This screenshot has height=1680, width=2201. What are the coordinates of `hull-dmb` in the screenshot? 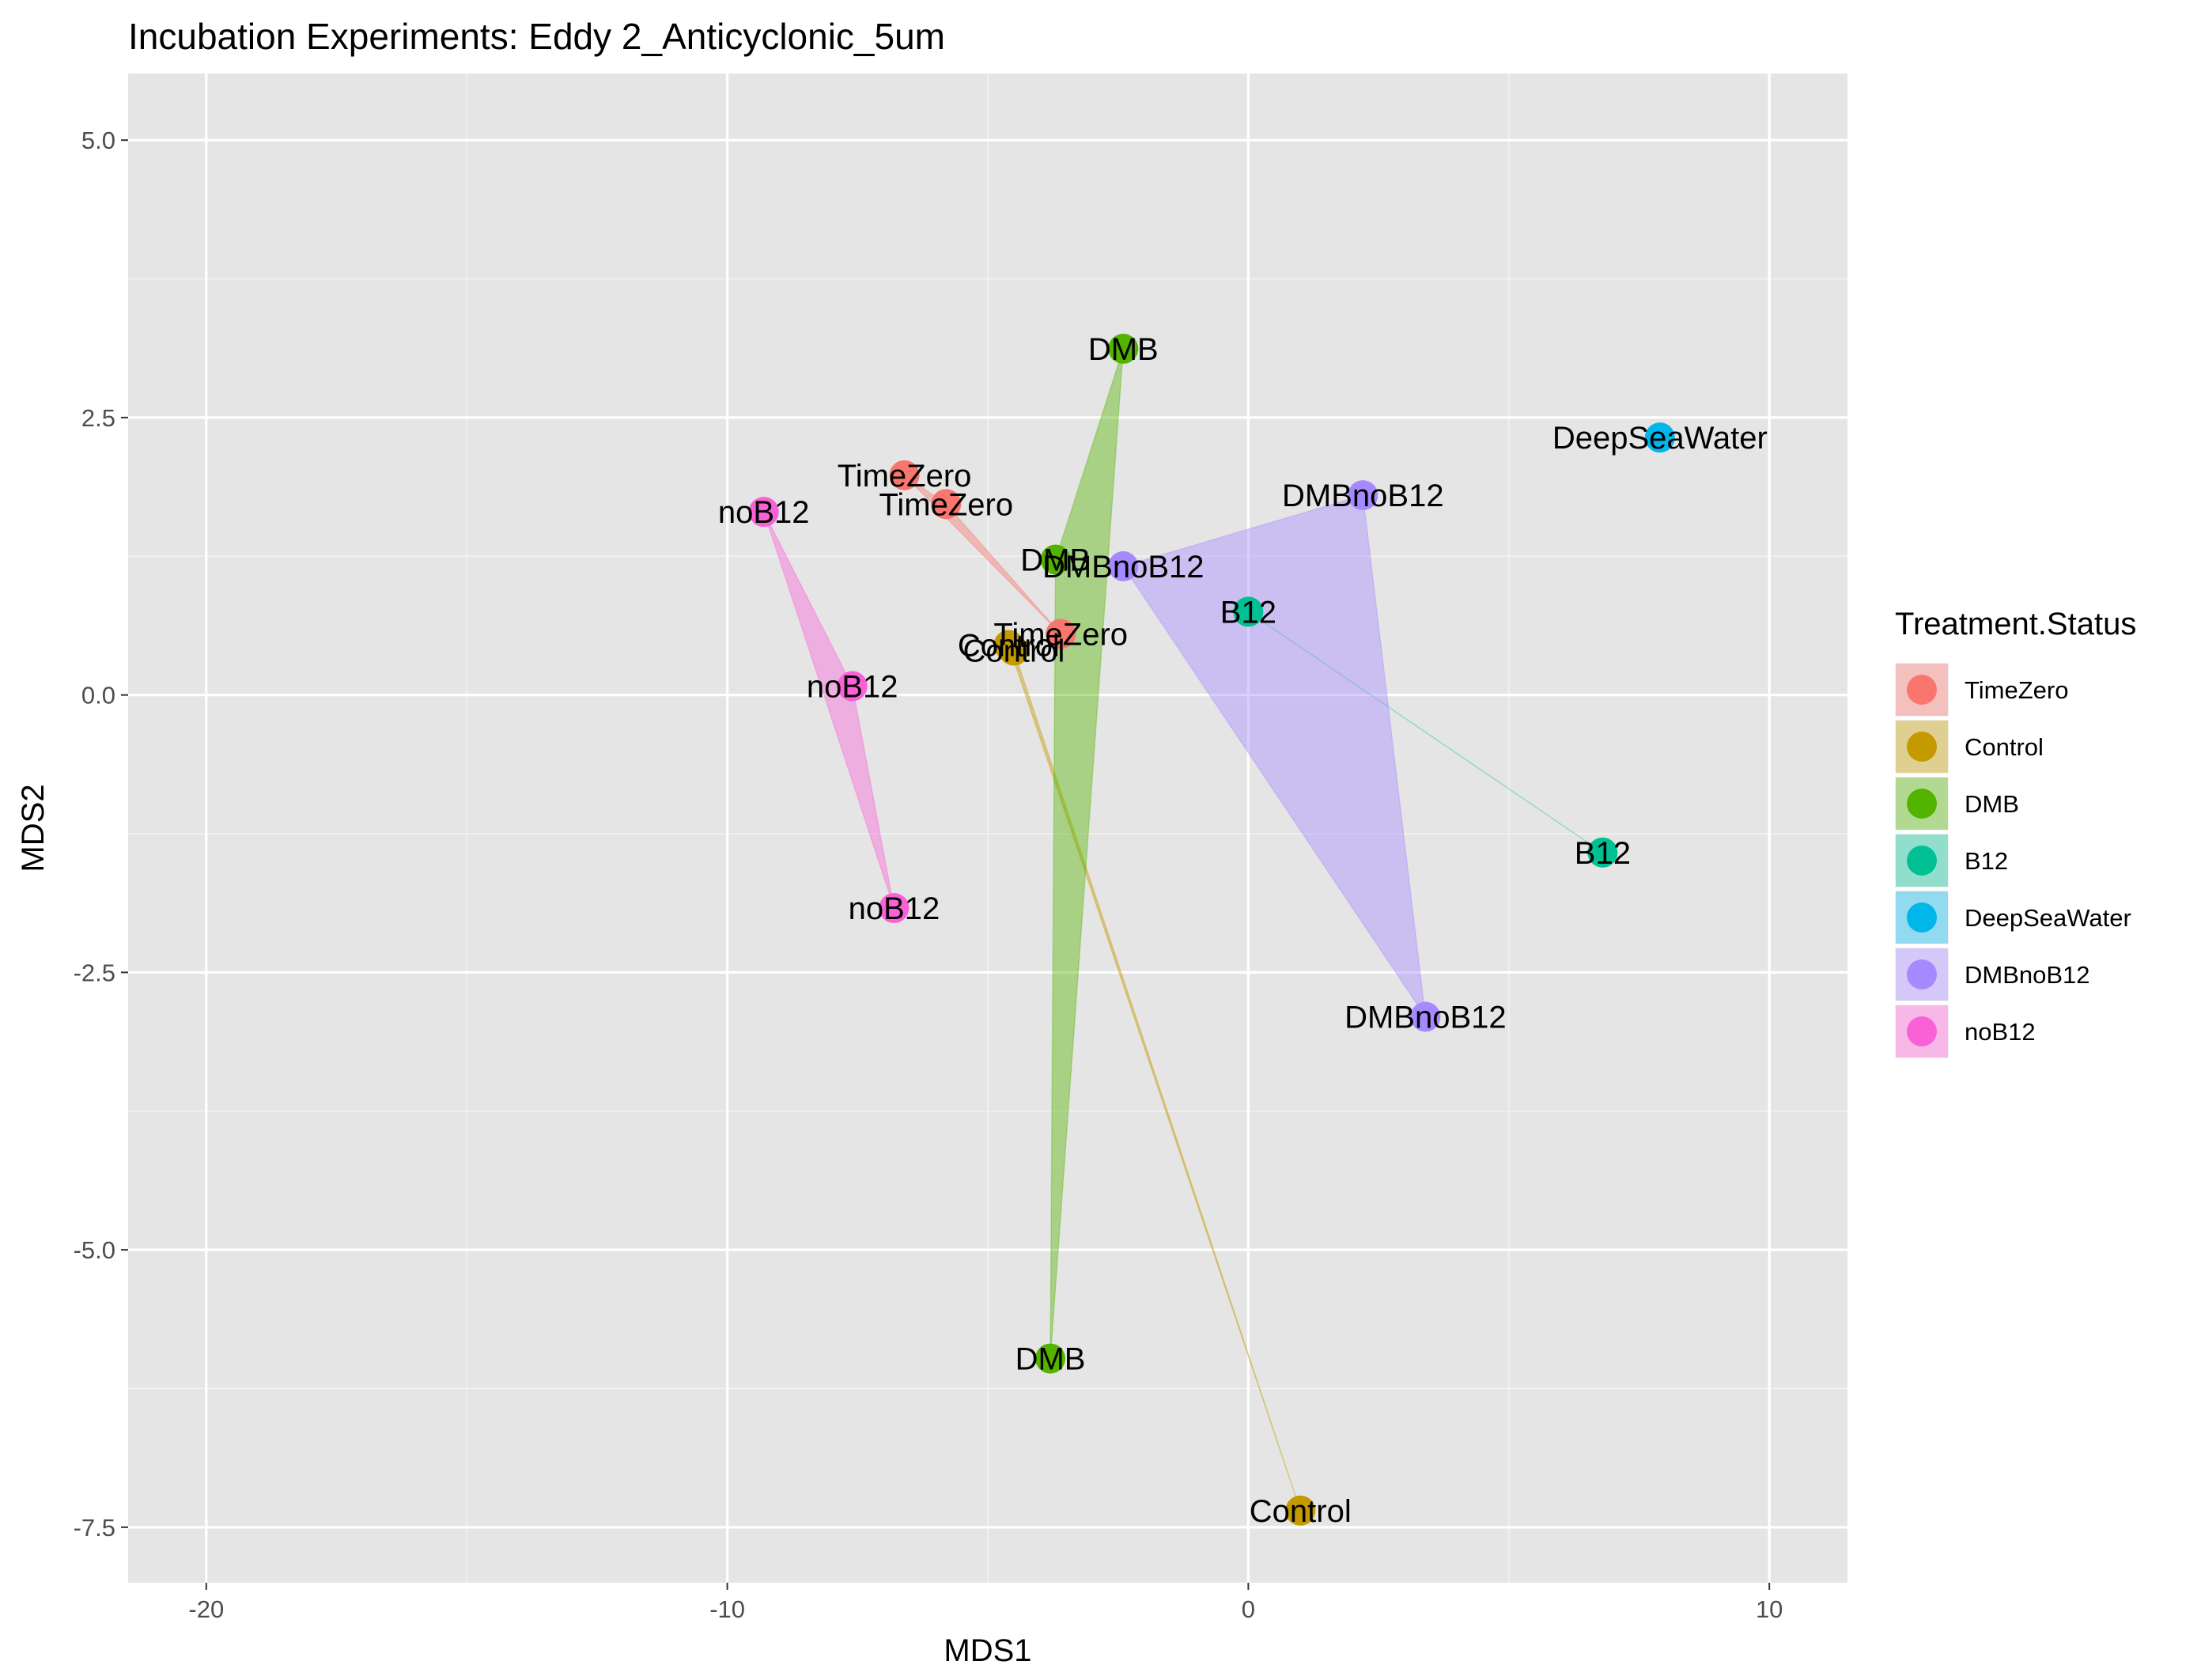 It's located at (1087, 853).